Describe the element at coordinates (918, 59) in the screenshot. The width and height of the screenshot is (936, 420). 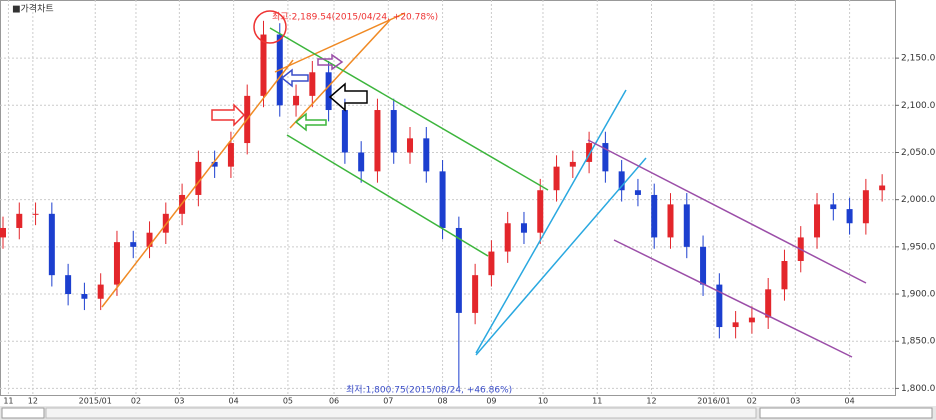
I see `y-tick-label: 2,150.00` at that location.